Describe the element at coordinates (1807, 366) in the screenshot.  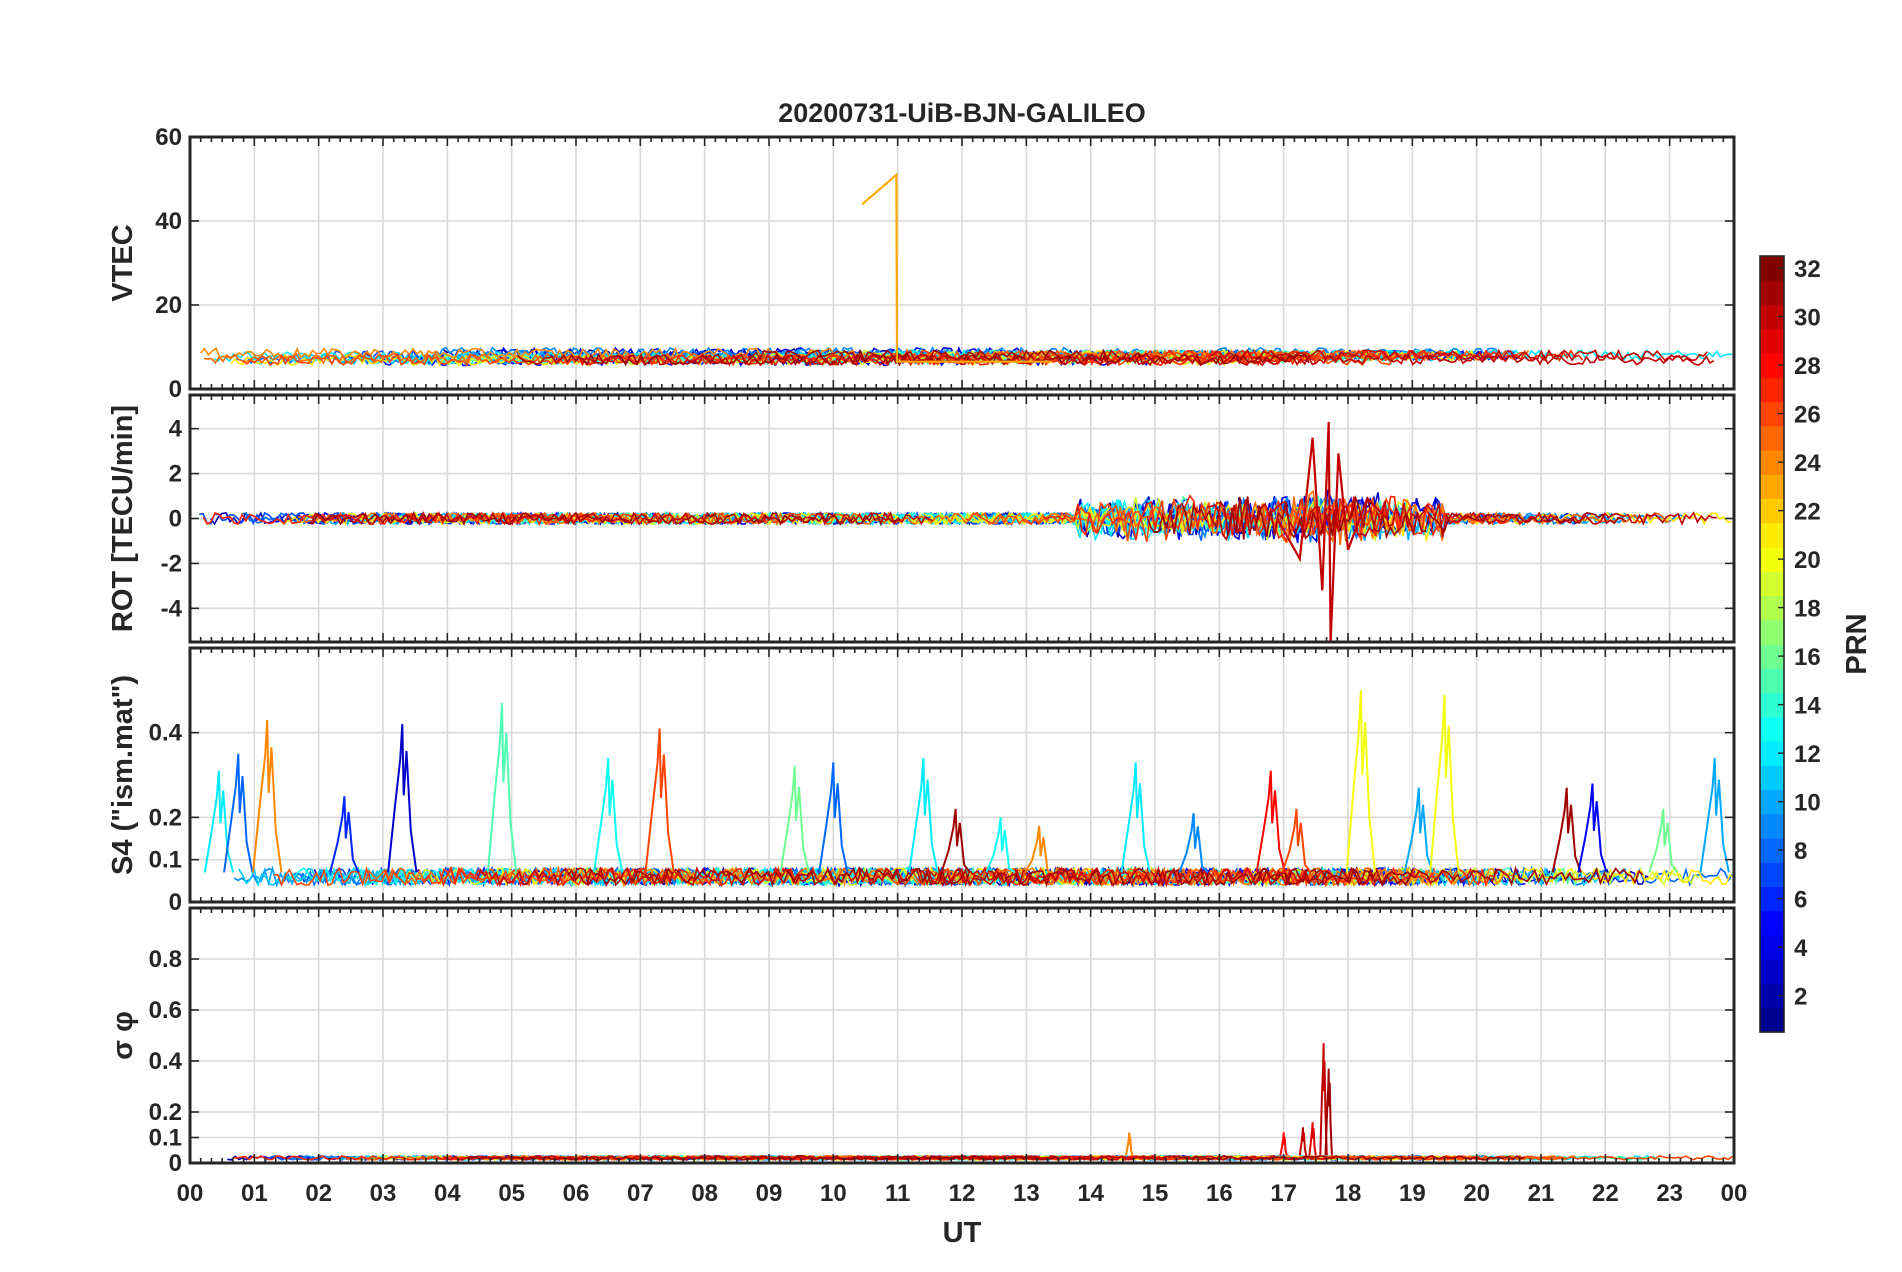
I see `colorbar-tick-label: 28` at that location.